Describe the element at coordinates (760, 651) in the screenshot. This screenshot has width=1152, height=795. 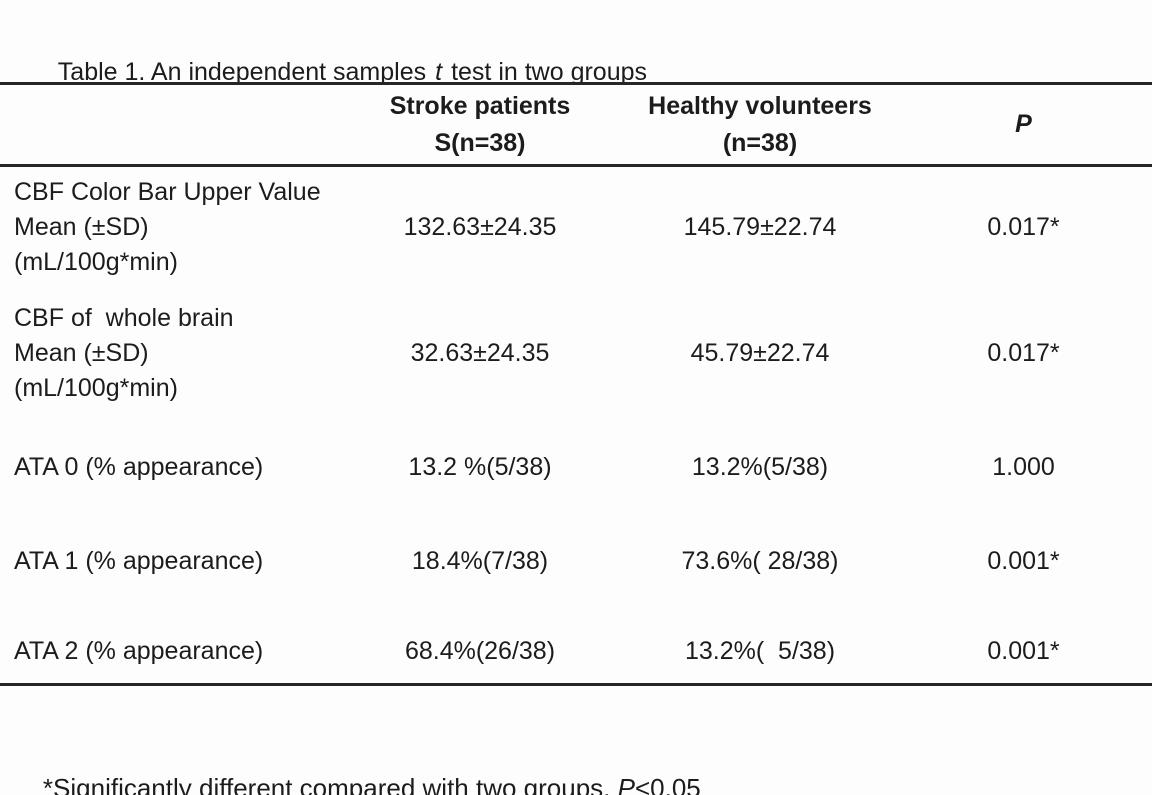
I see `healthy-value: 13.2%( 5/38)` at that location.